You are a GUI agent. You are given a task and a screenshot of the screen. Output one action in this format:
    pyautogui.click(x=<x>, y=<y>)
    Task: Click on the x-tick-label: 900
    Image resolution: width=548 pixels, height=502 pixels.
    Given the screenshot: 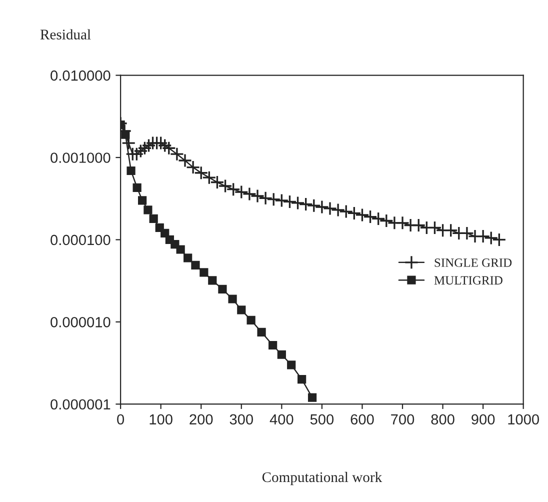 What is the action you would take?
    pyautogui.click(x=483, y=419)
    